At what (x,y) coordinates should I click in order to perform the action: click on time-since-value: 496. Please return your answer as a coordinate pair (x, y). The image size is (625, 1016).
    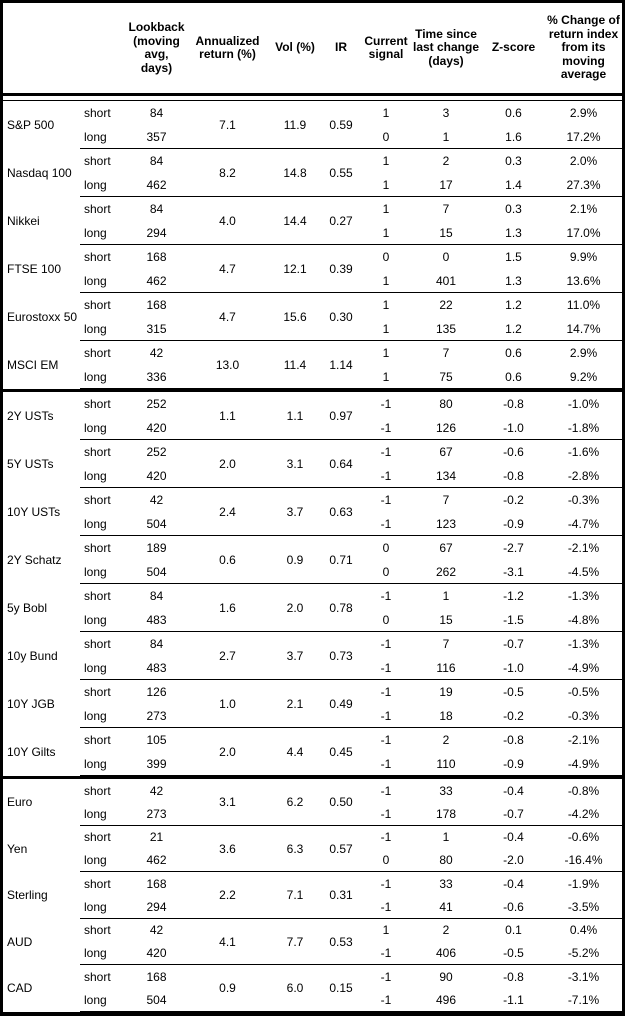
    Looking at the image, I should click on (446, 999).